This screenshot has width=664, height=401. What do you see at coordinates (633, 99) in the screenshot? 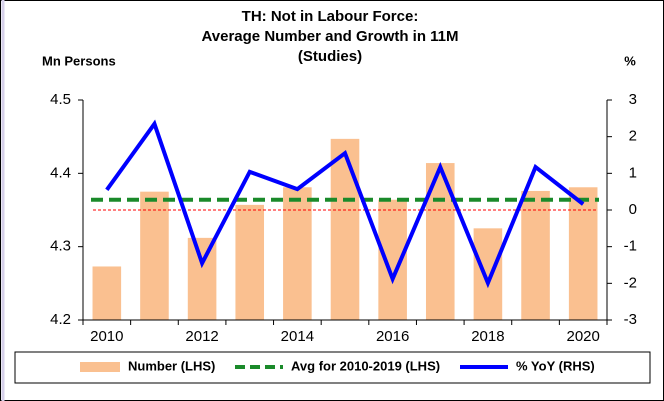
I see `y2-tick-label: 3` at bounding box center [633, 99].